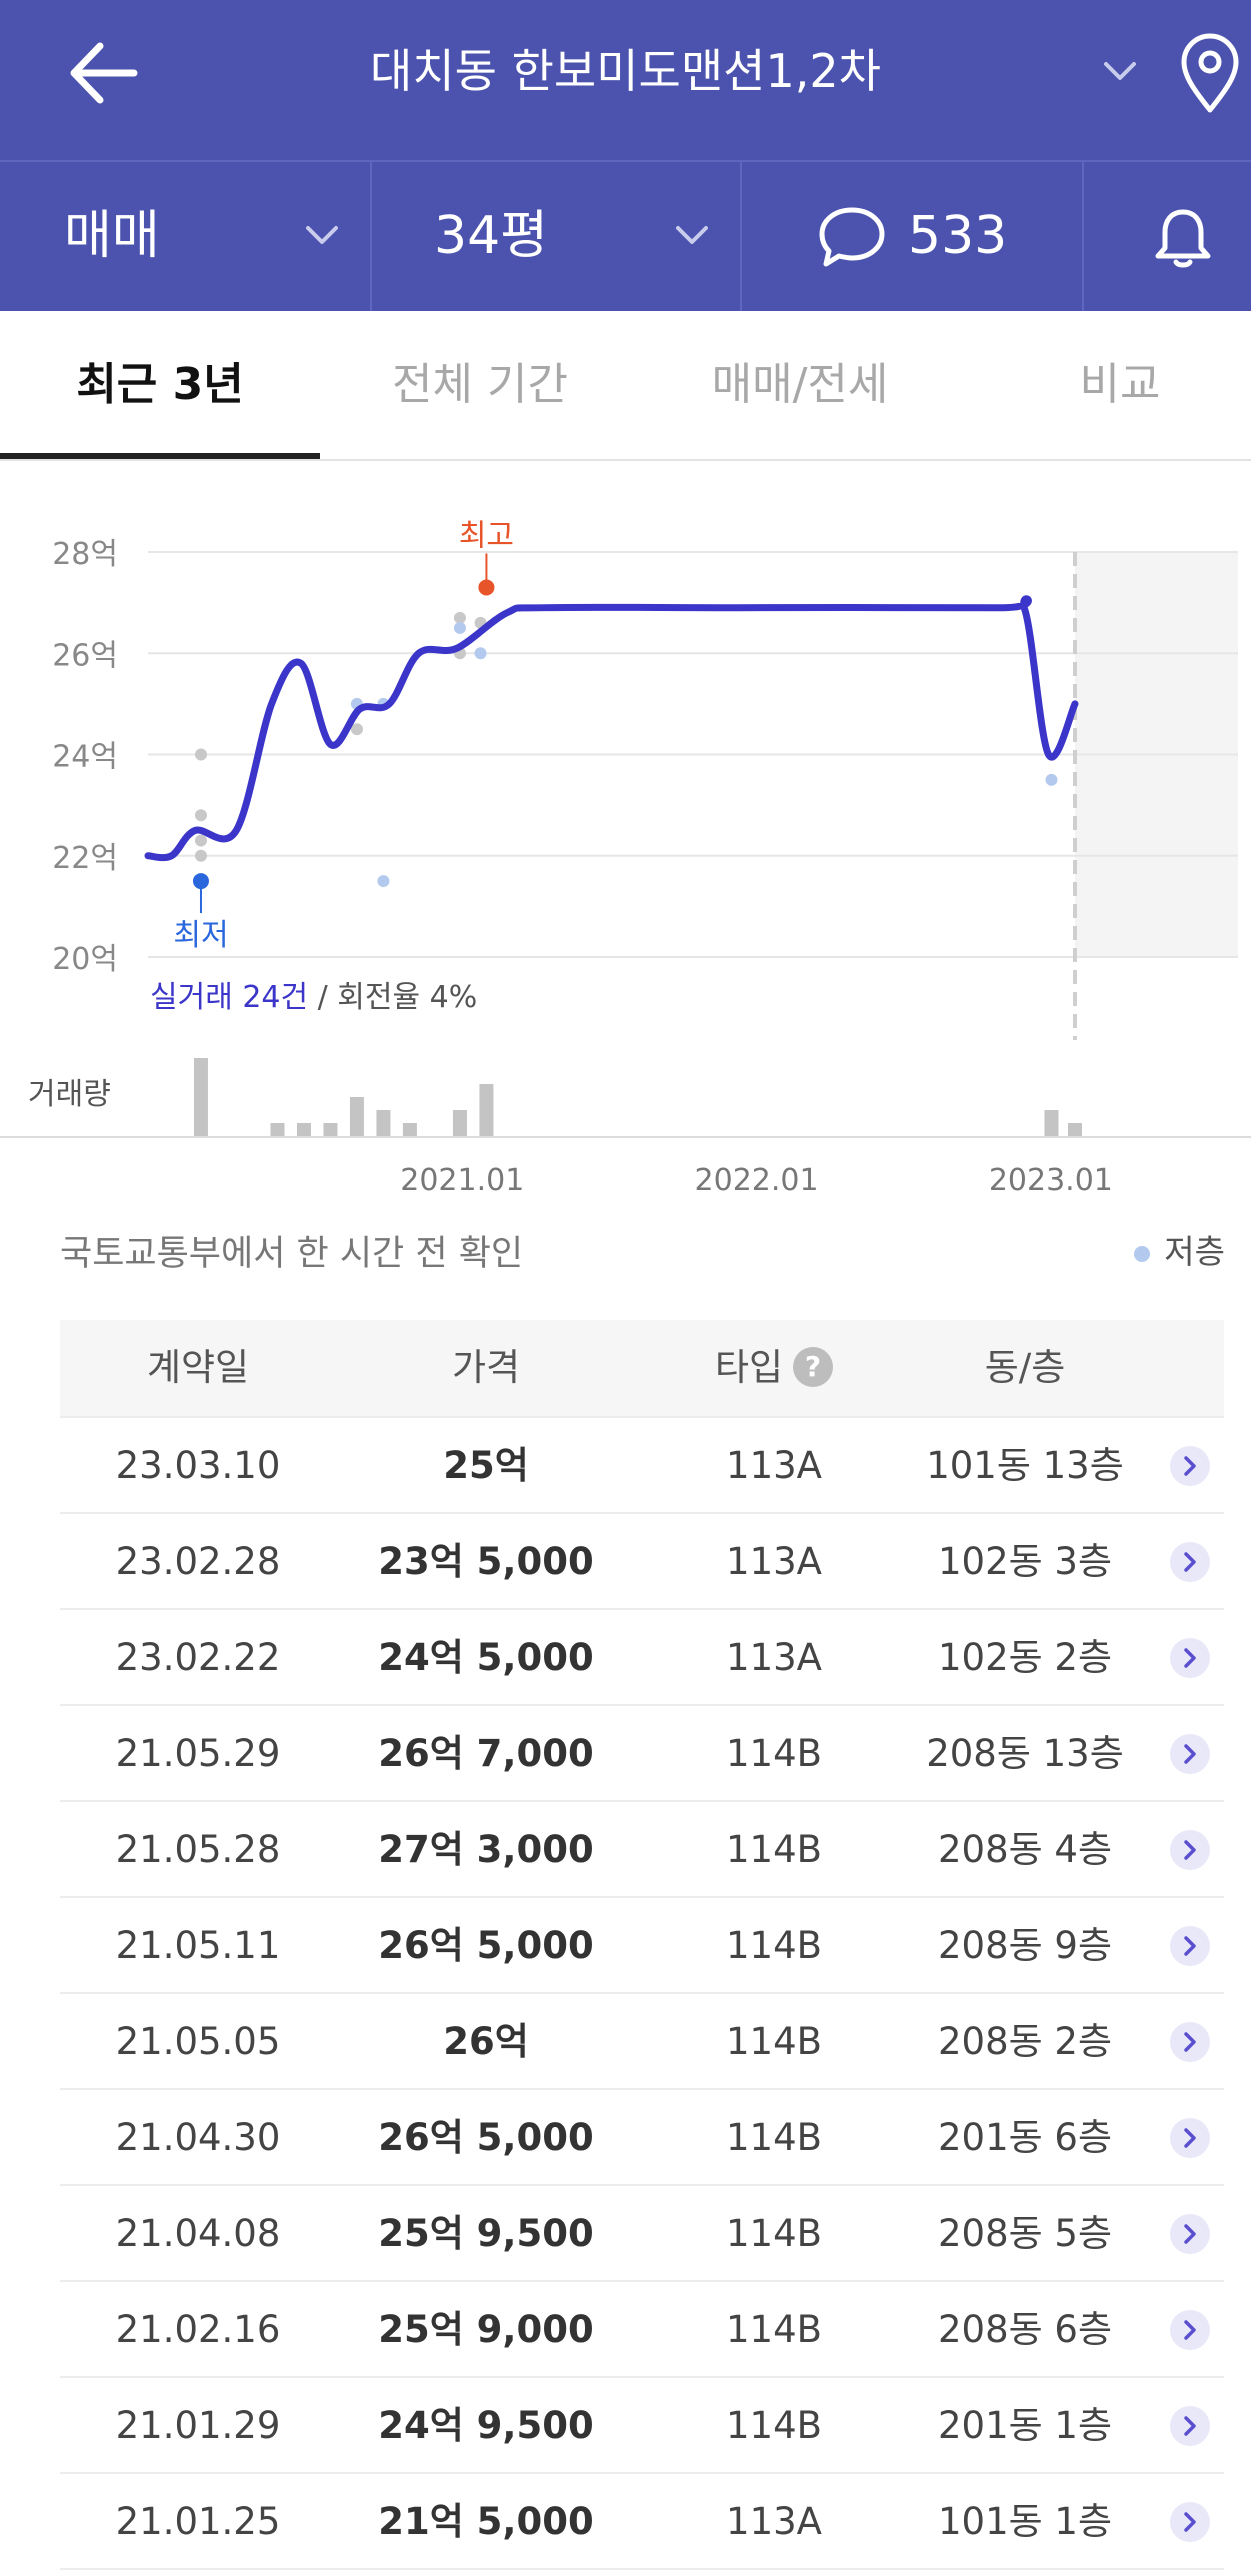  I want to click on row-date: 21.02.16, so click(198, 2329).